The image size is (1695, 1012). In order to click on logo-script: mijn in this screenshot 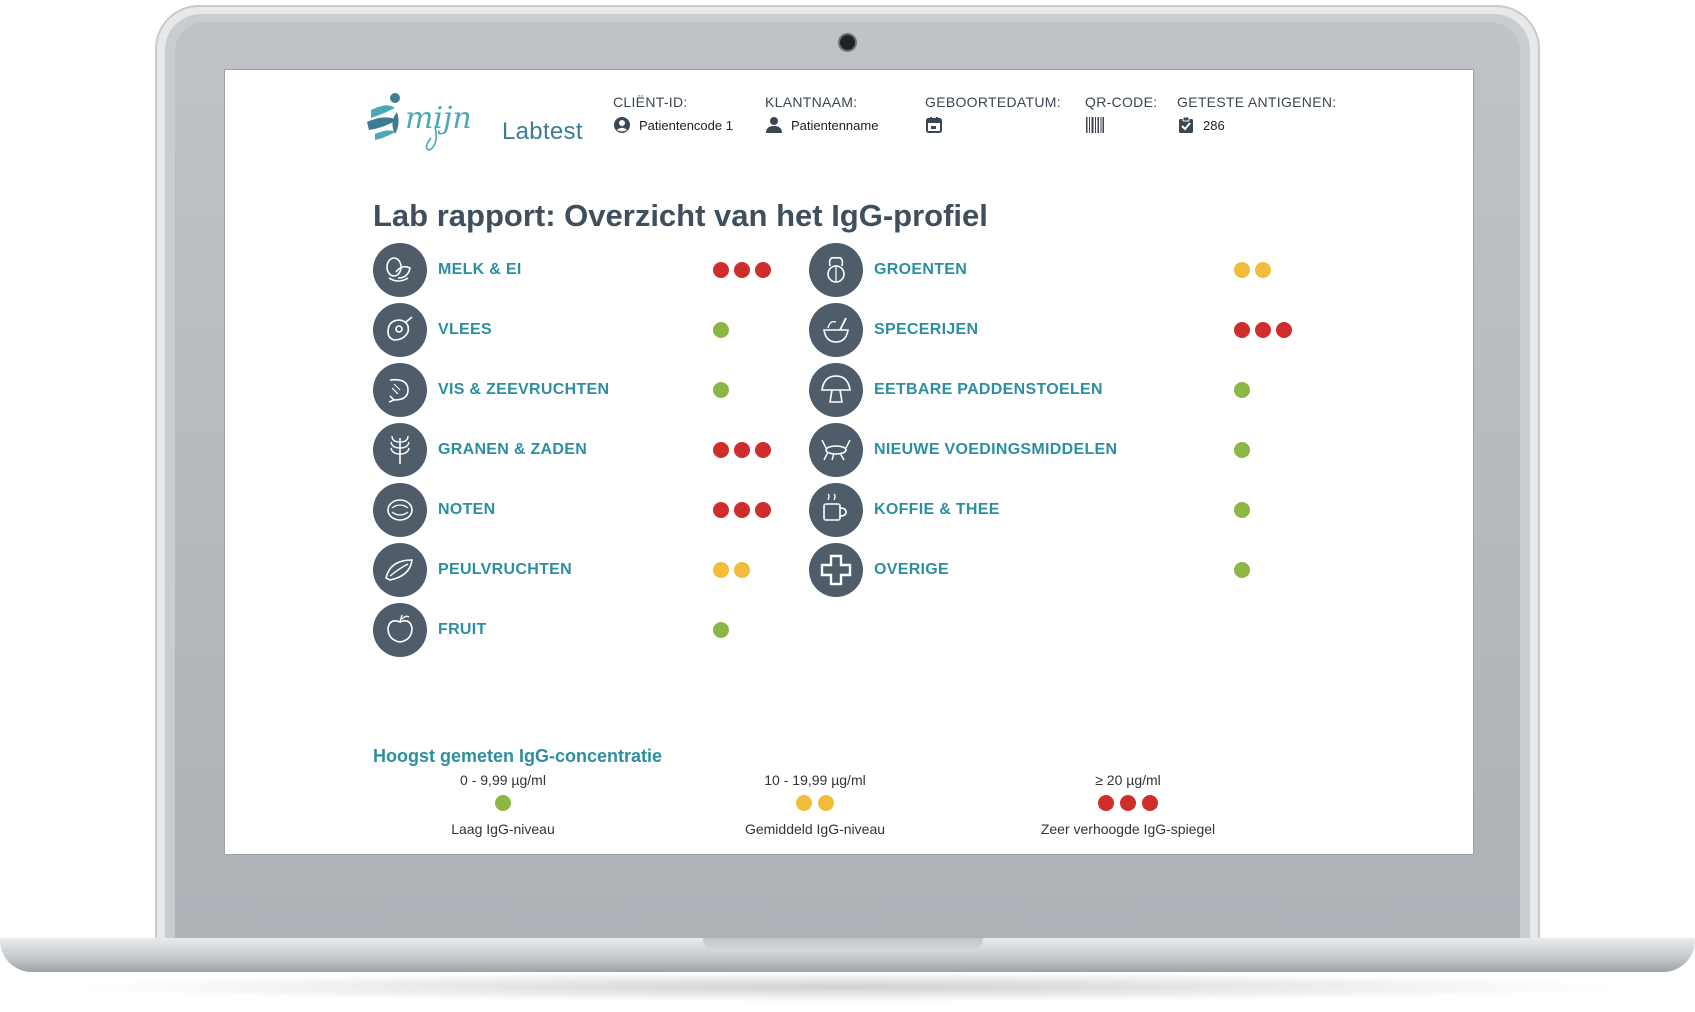, I will do `click(438, 118)`.